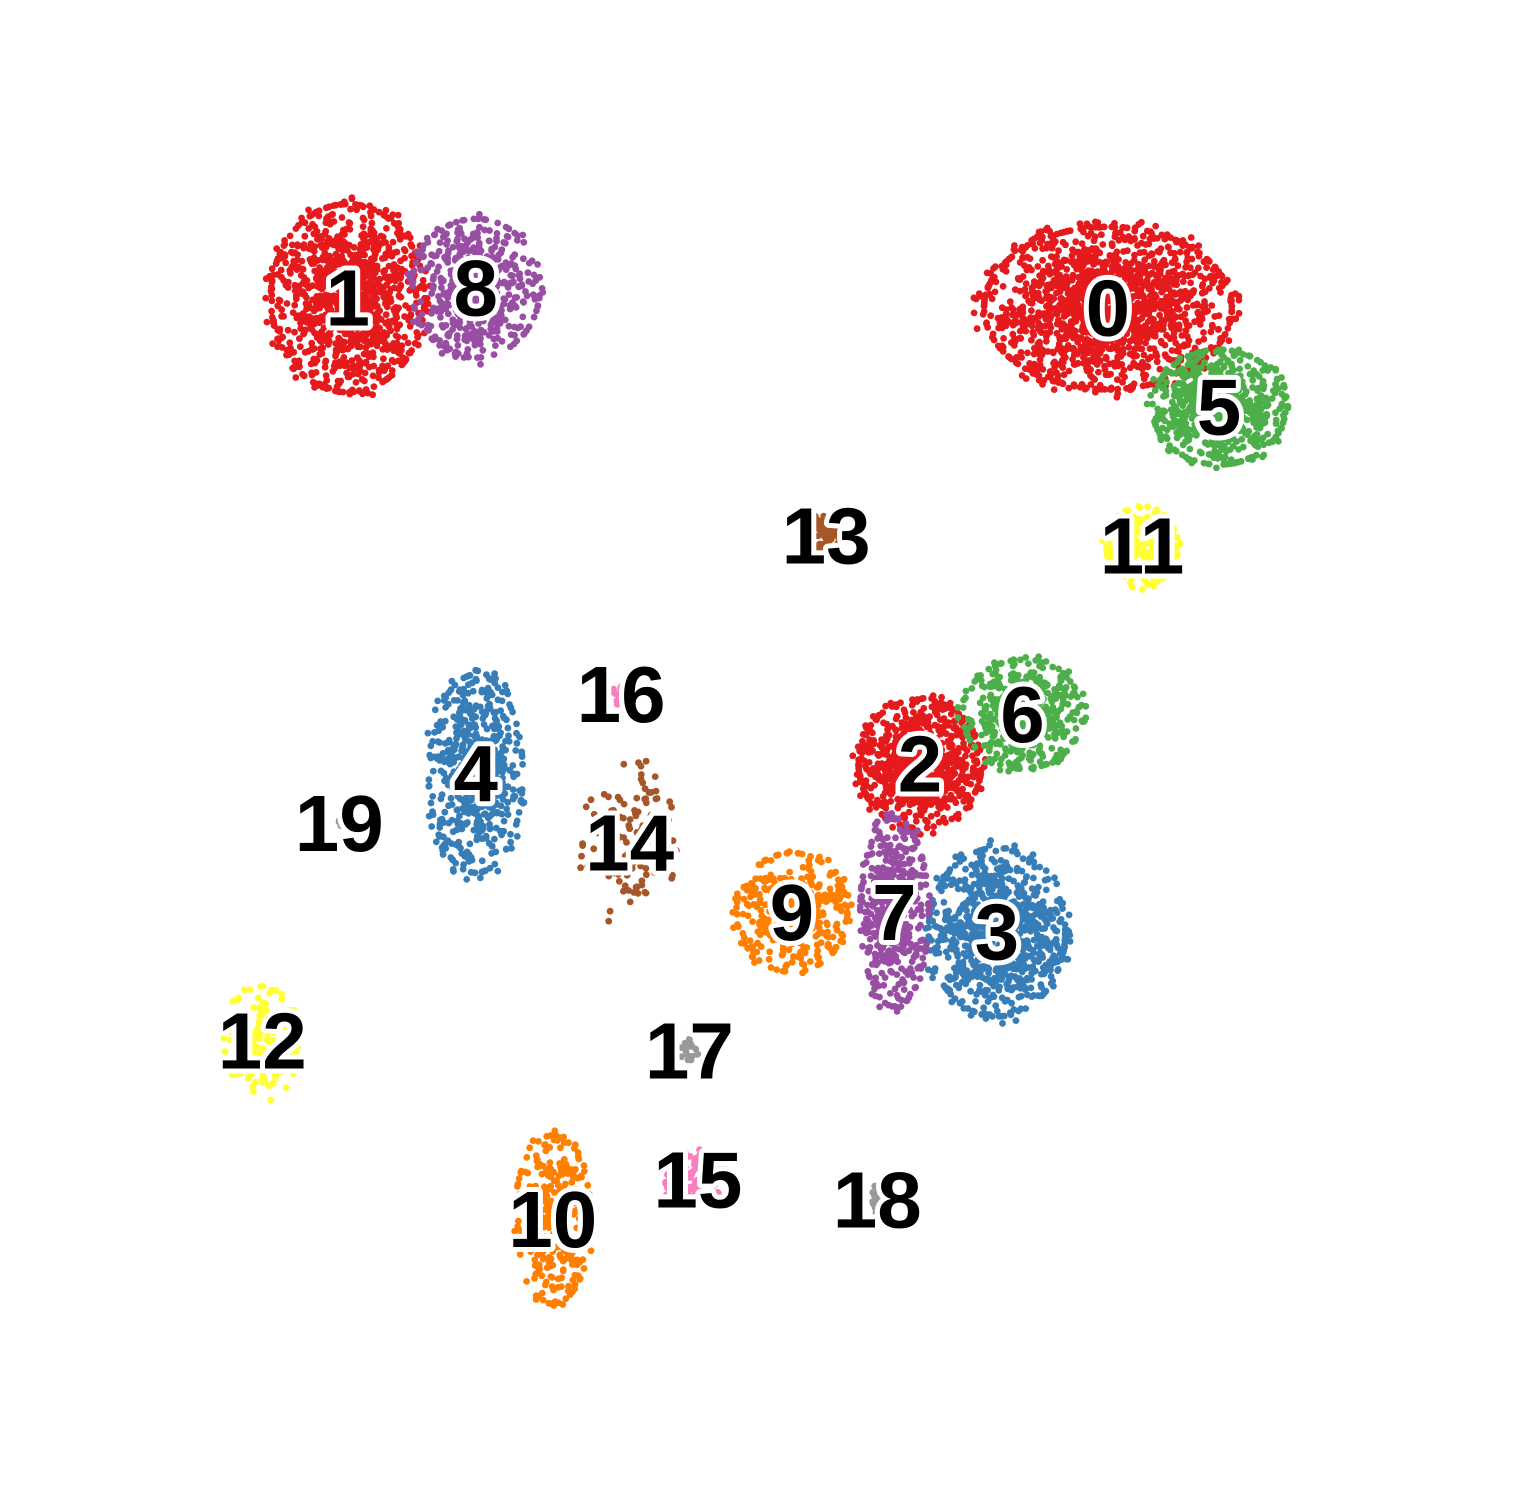  What do you see at coordinates (1106, 309) in the screenshot?
I see `cluster-0-points` at bounding box center [1106, 309].